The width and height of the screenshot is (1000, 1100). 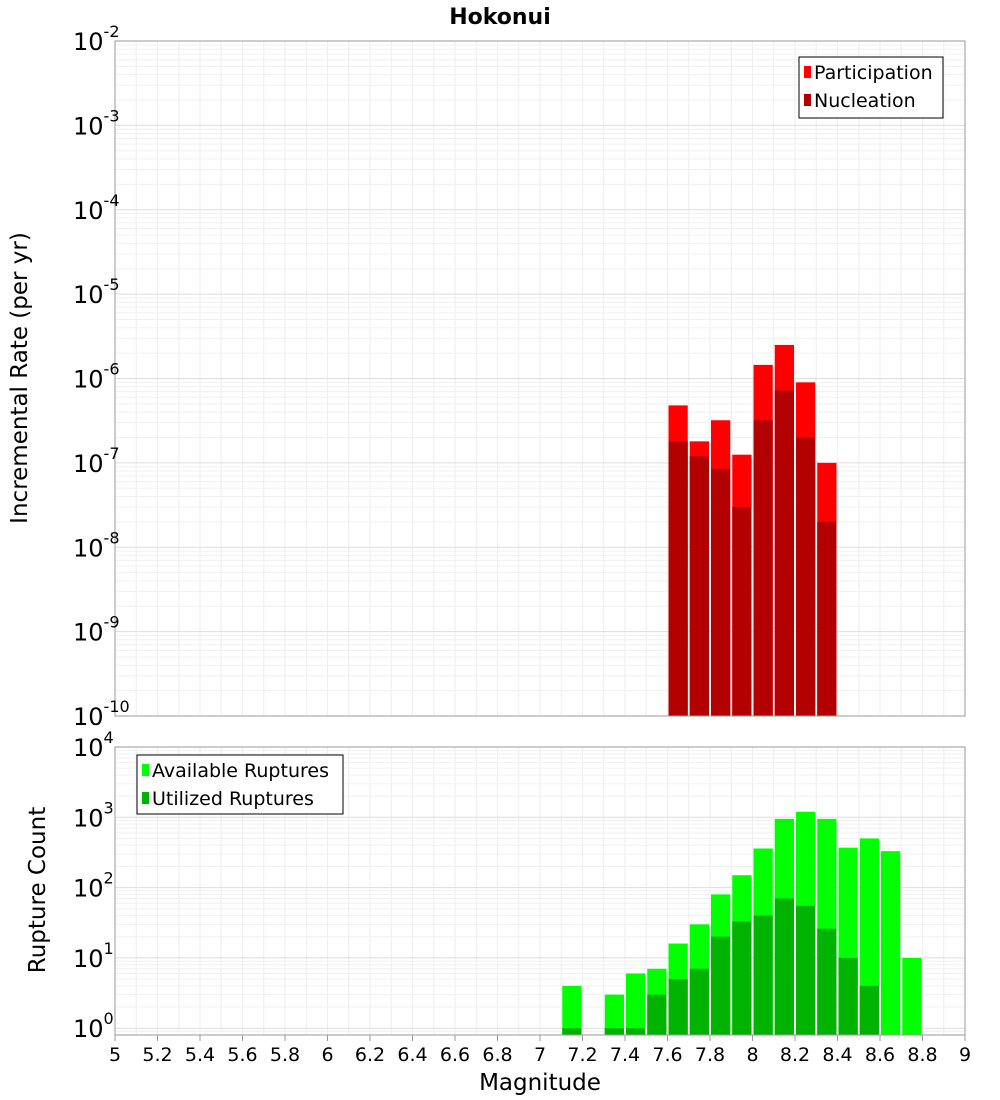 I want to click on top-y-axis-label: Incremental Rate (per yr), so click(x=20, y=378).